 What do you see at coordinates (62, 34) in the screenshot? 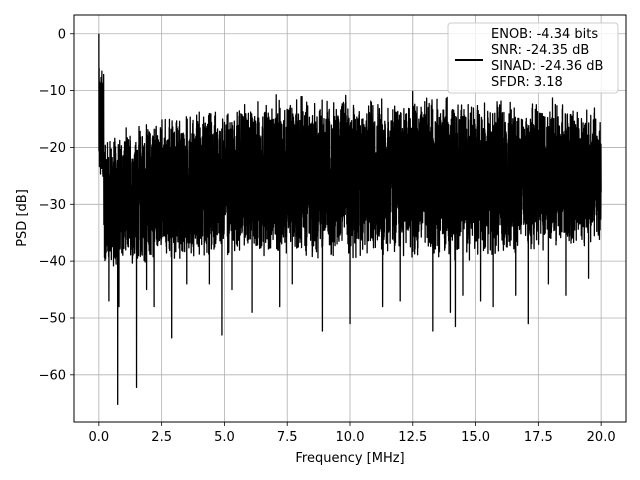
I see `y-tick-label: 0` at bounding box center [62, 34].